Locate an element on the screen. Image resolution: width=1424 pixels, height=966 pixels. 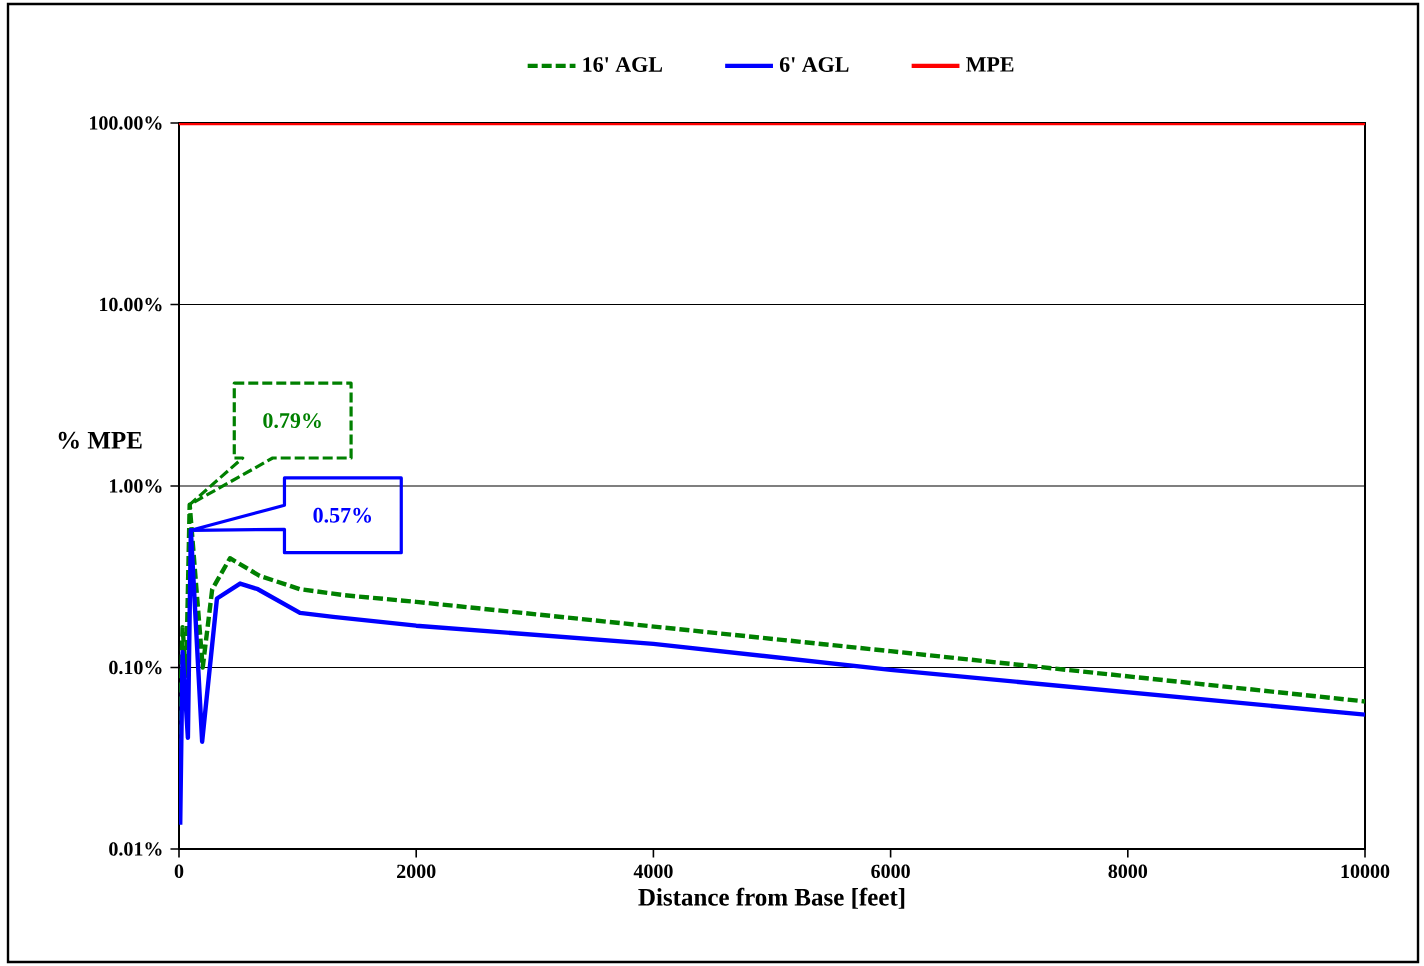
x-tick-label: 2000 is located at coordinates (416, 871).